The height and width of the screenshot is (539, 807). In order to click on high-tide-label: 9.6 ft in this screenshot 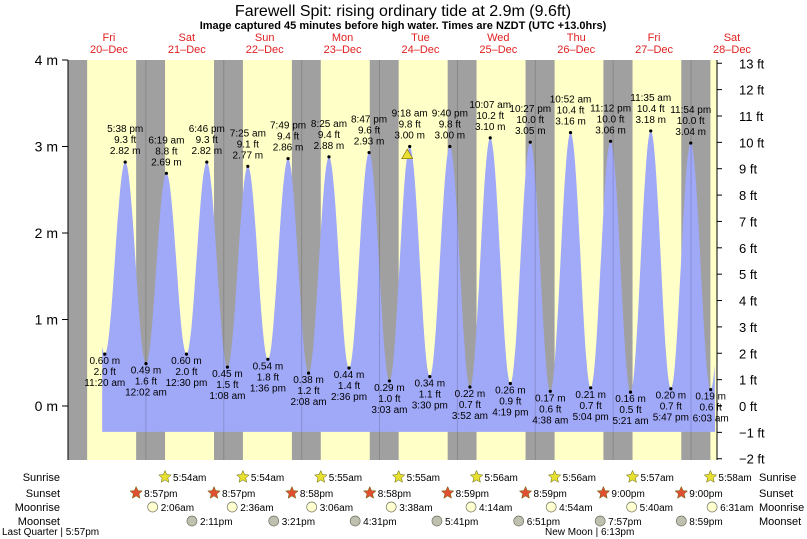, I will do `click(369, 131)`.